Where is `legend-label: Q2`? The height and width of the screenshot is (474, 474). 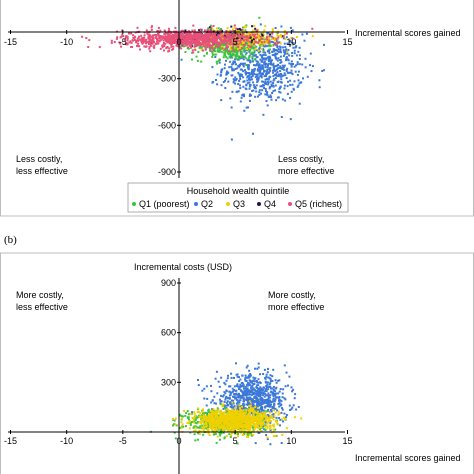
legend-label: Q2 is located at coordinates (207, 204).